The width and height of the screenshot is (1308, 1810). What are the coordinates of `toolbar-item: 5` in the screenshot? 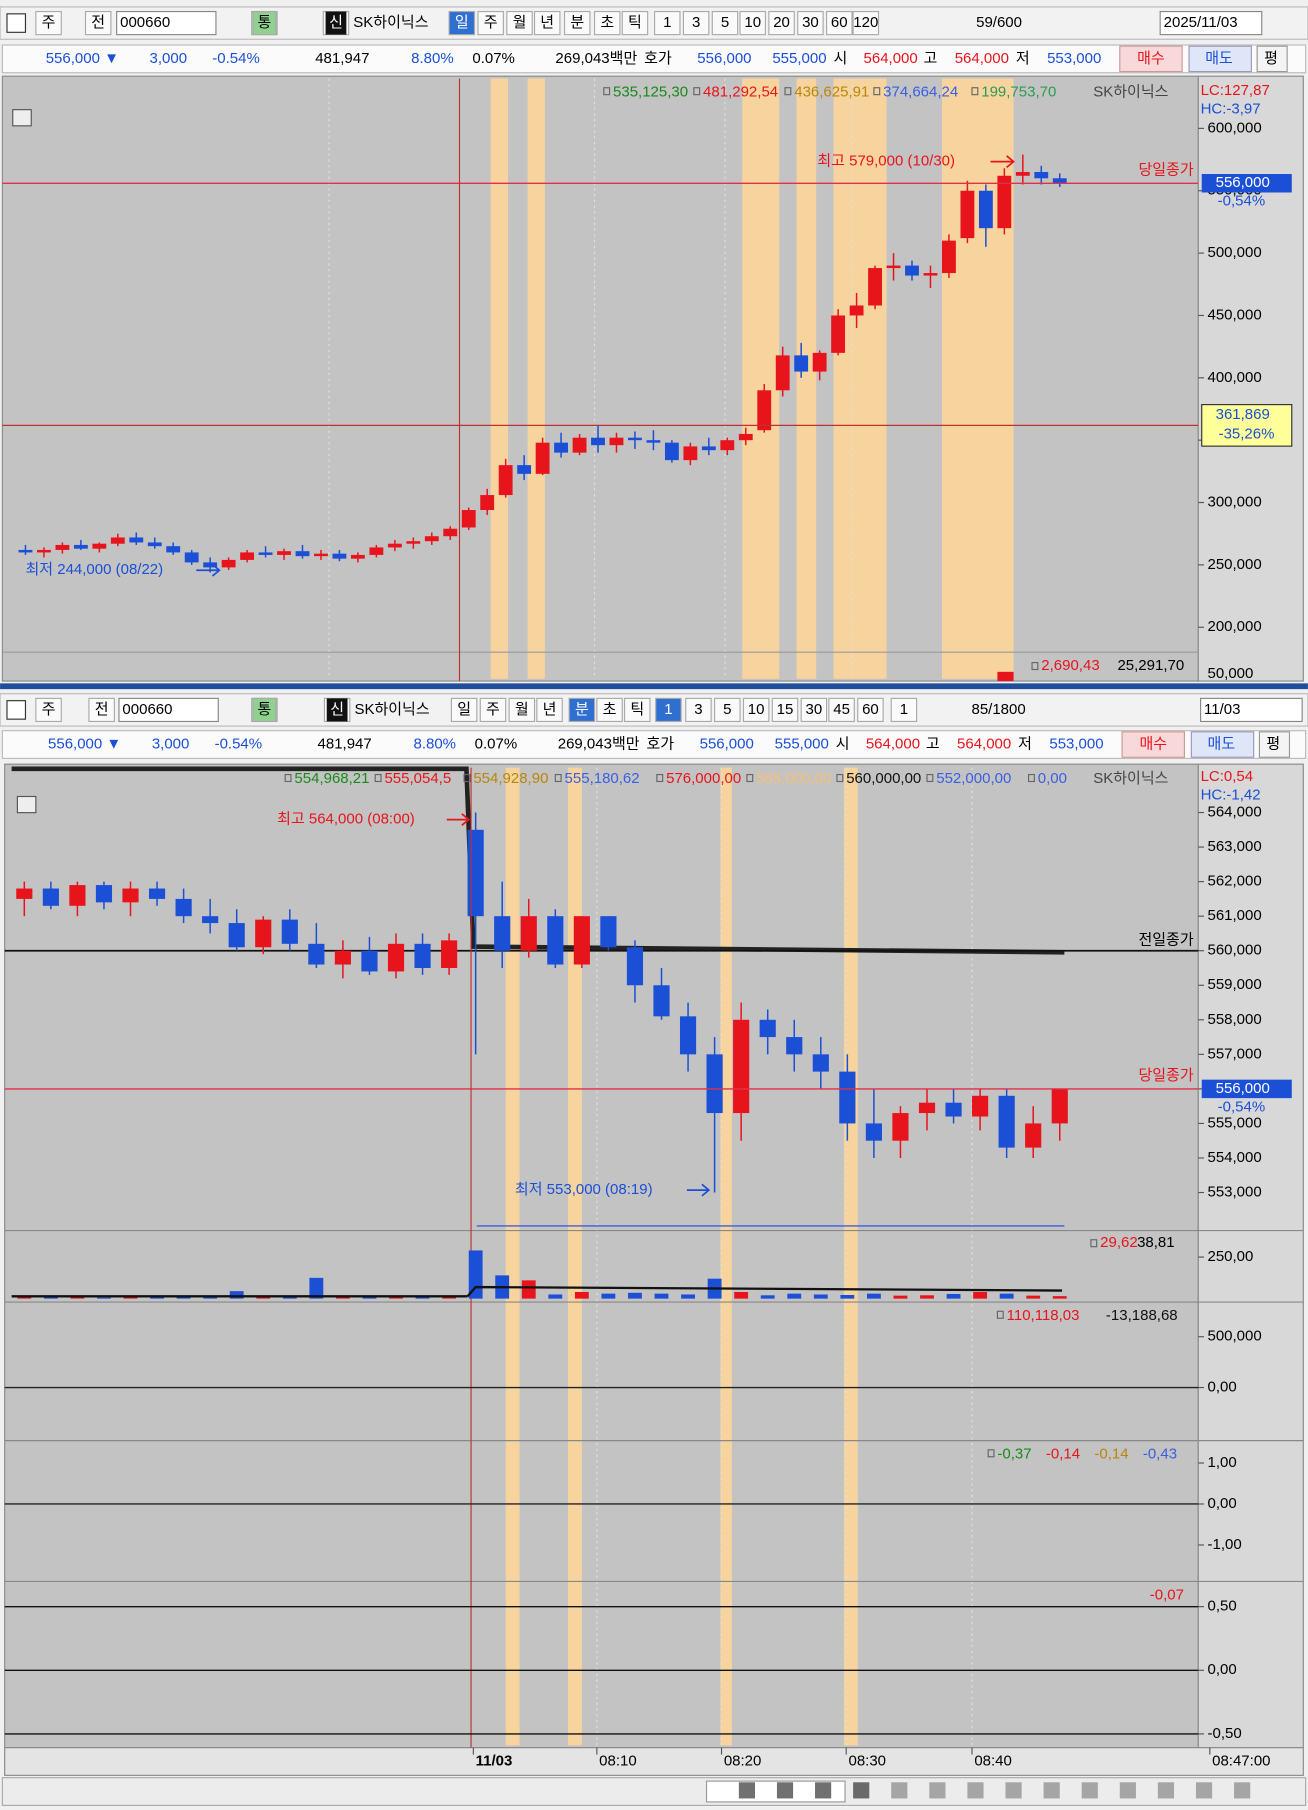 It's located at (725, 22).